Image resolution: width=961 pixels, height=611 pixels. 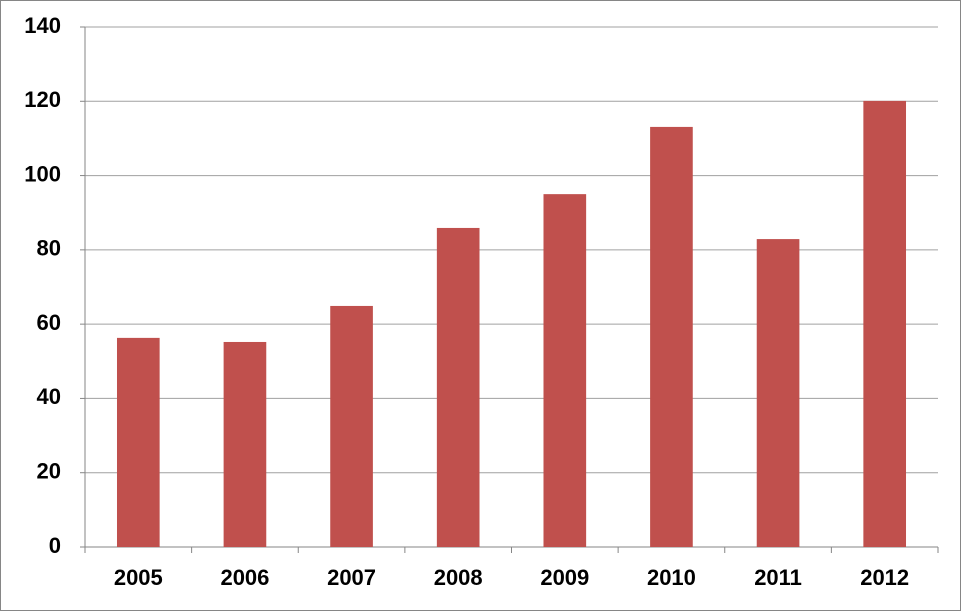 What do you see at coordinates (778, 577) in the screenshot?
I see `x-tick-label: 2011` at bounding box center [778, 577].